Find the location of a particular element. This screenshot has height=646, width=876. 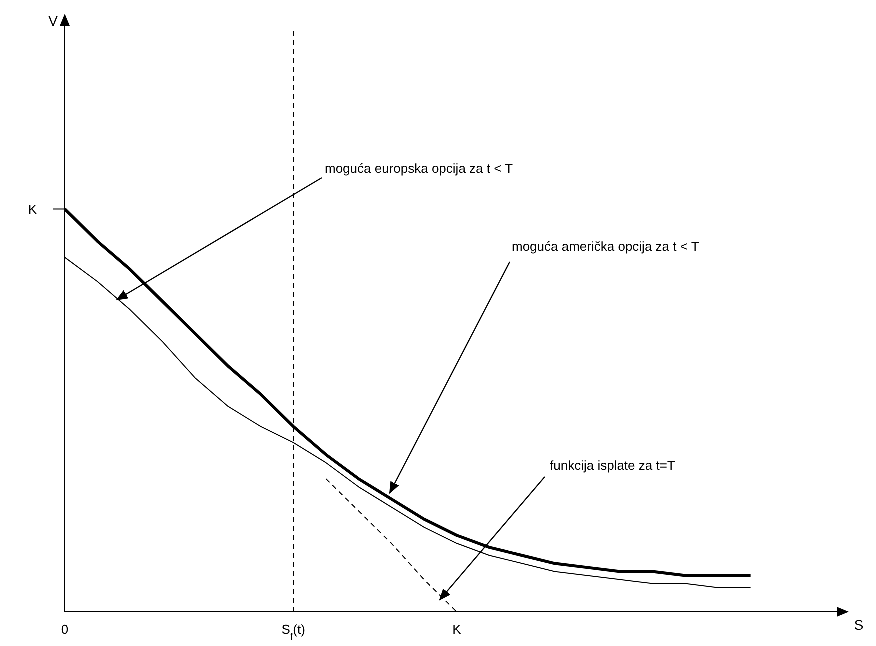

x-tick-label: 0 is located at coordinates (65, 629).